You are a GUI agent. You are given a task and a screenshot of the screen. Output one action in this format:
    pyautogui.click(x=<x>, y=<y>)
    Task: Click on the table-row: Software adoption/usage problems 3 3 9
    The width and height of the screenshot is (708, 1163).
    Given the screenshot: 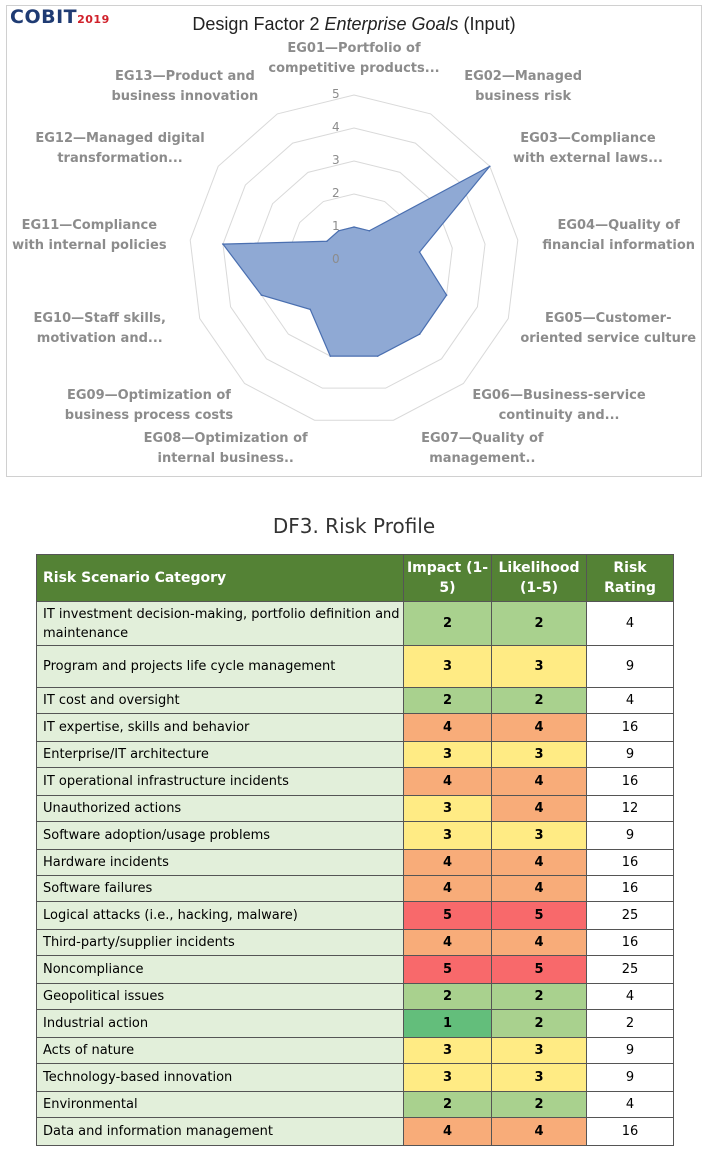 What is the action you would take?
    pyautogui.click(x=355, y=835)
    